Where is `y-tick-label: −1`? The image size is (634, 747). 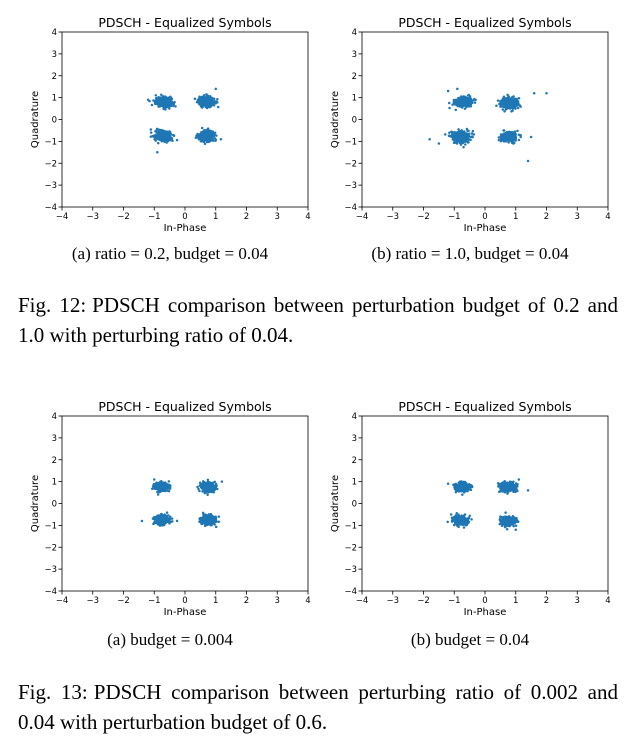 y-tick-label: −1 is located at coordinates (50, 142).